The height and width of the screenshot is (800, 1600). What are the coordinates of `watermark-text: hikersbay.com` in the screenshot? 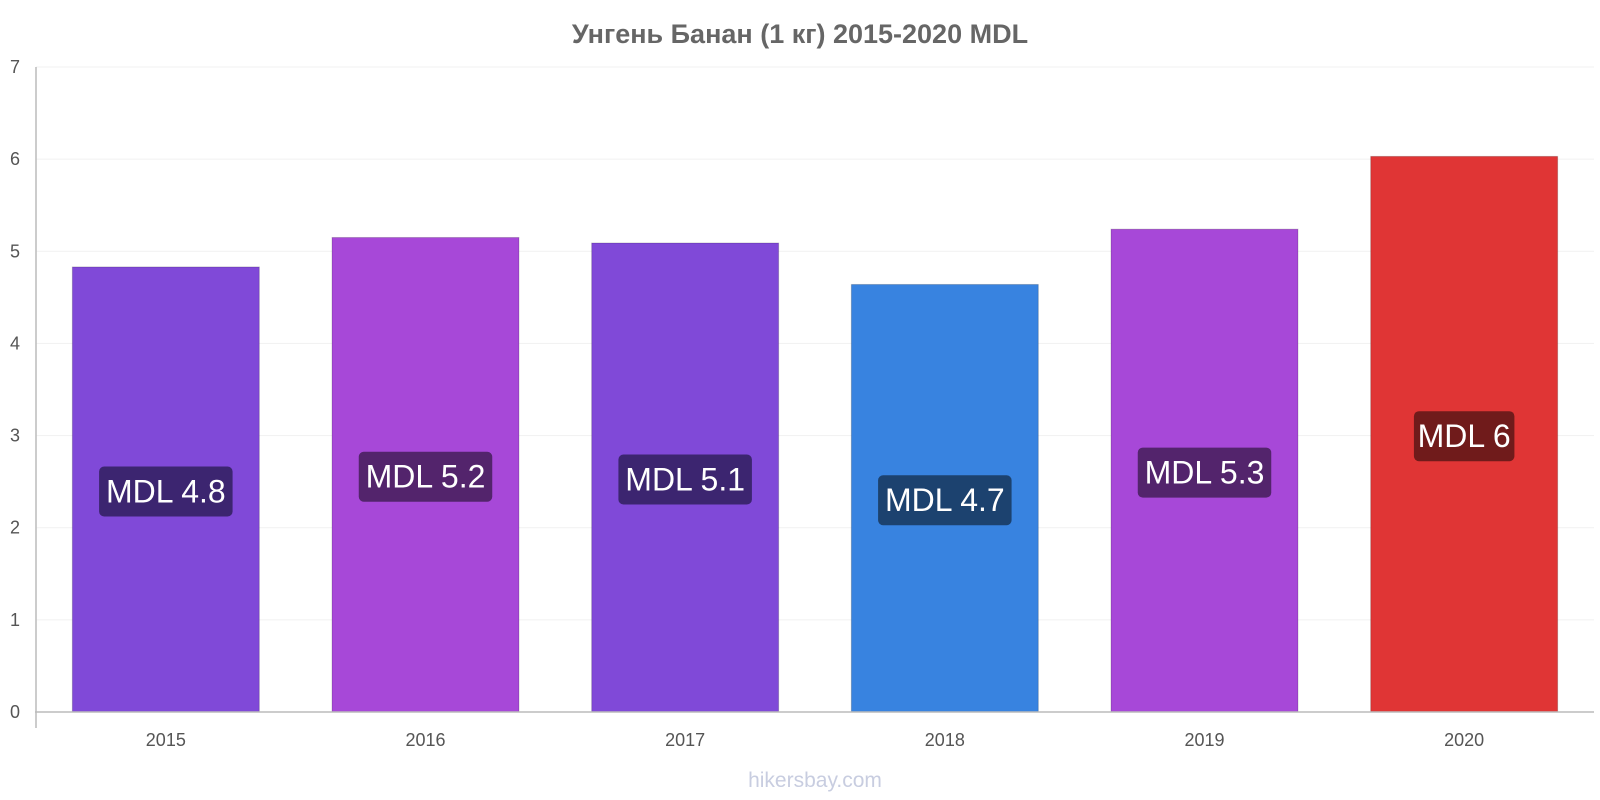 It's located at (815, 780).